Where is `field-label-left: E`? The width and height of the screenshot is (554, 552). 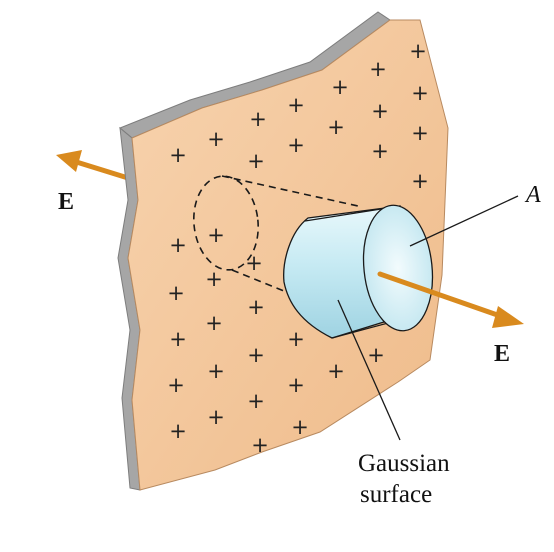 field-label-left: E is located at coordinates (66, 202).